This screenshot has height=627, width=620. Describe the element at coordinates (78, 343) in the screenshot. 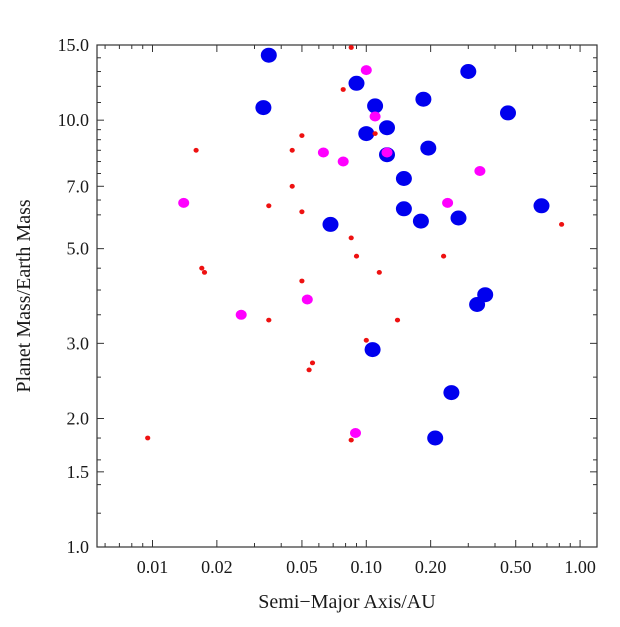

I see `y-tick-label: 3.0` at that location.